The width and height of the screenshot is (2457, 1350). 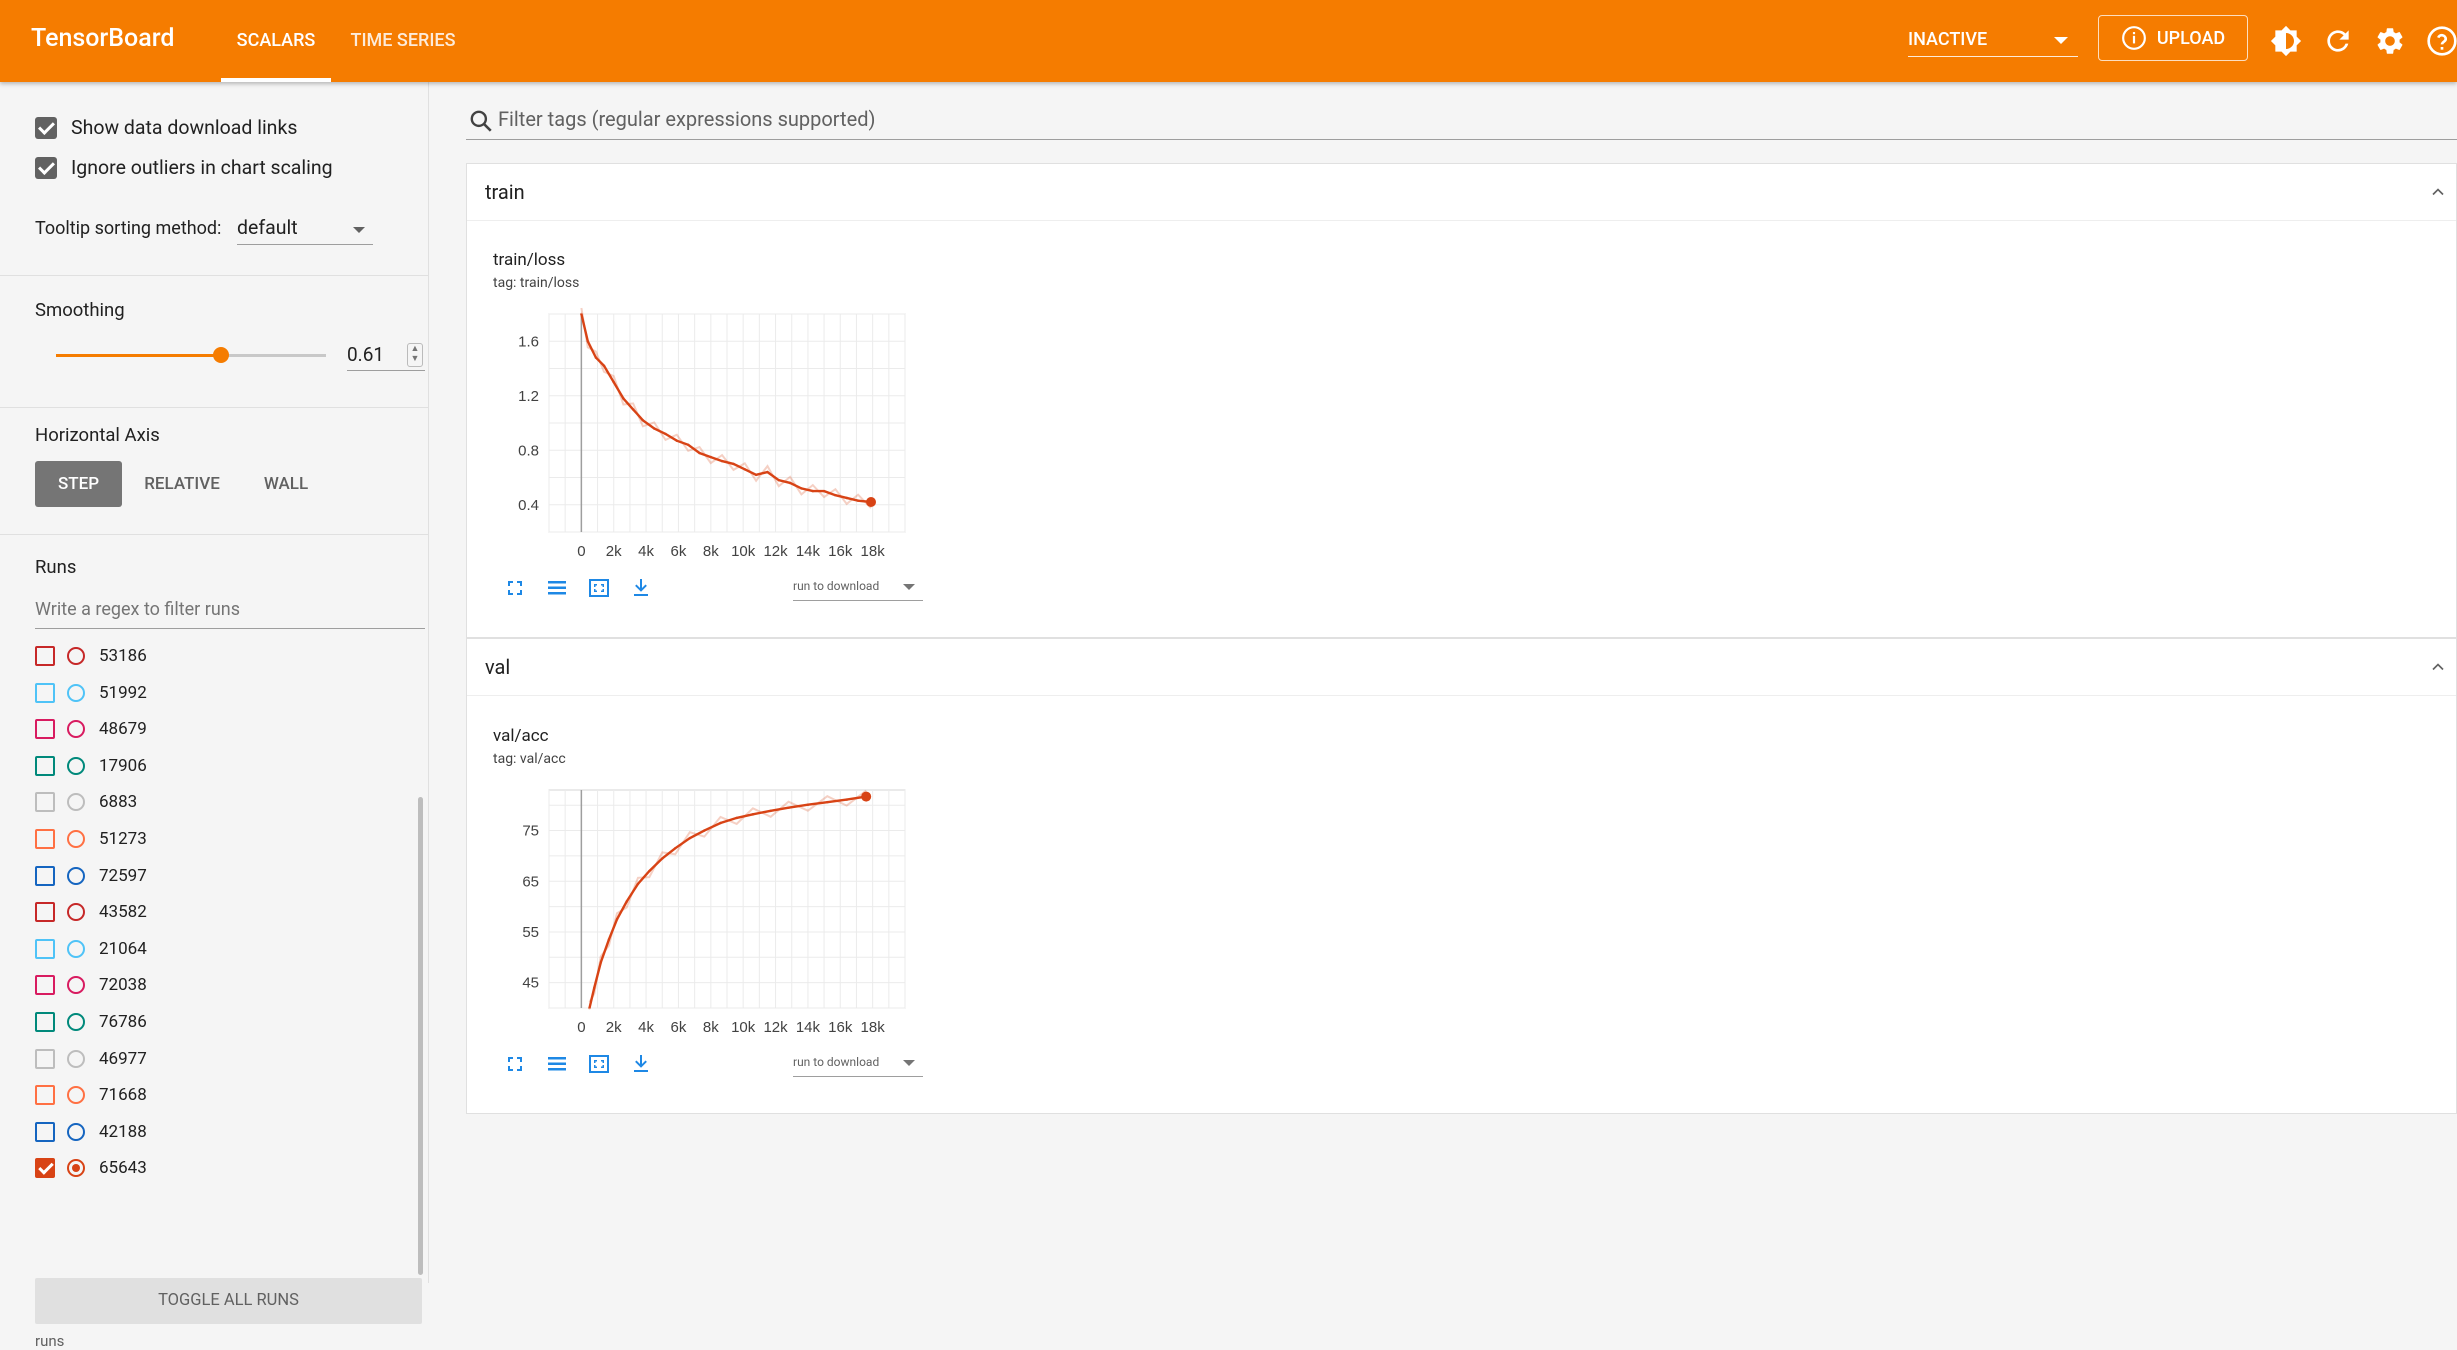 I want to click on refresh-icon, so click(x=2338, y=41).